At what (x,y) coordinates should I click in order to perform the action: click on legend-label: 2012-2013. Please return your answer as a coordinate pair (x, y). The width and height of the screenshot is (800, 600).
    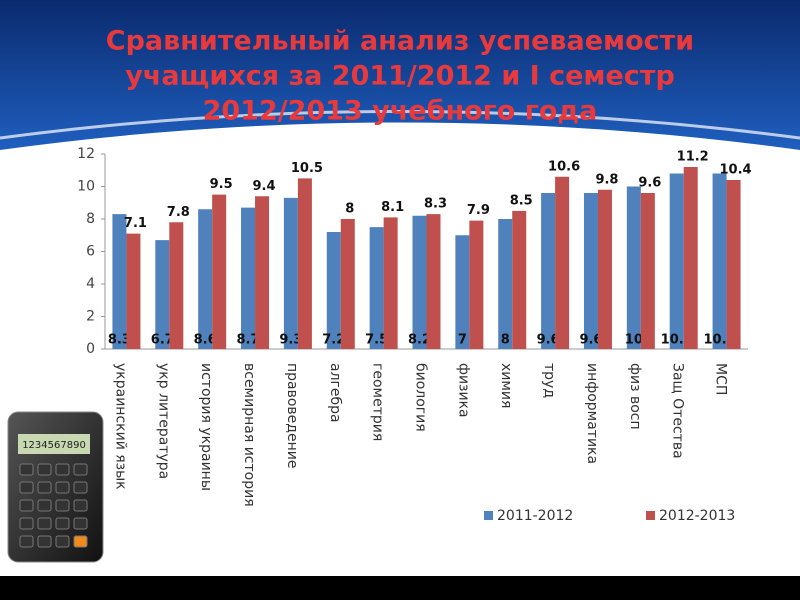
    Looking at the image, I should click on (697, 516).